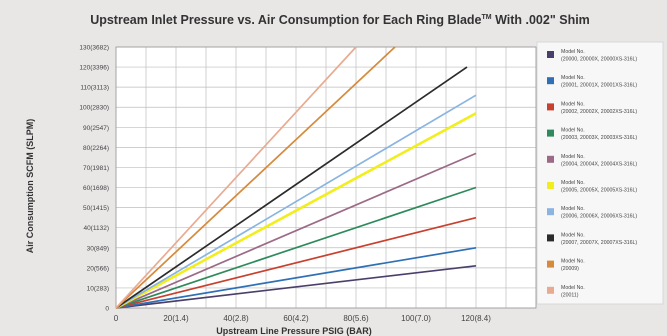 The height and width of the screenshot is (336, 667). What do you see at coordinates (599, 217) in the screenshot?
I see `legend-label-models: (20006, 20006X, 20006XS-316L)` at bounding box center [599, 217].